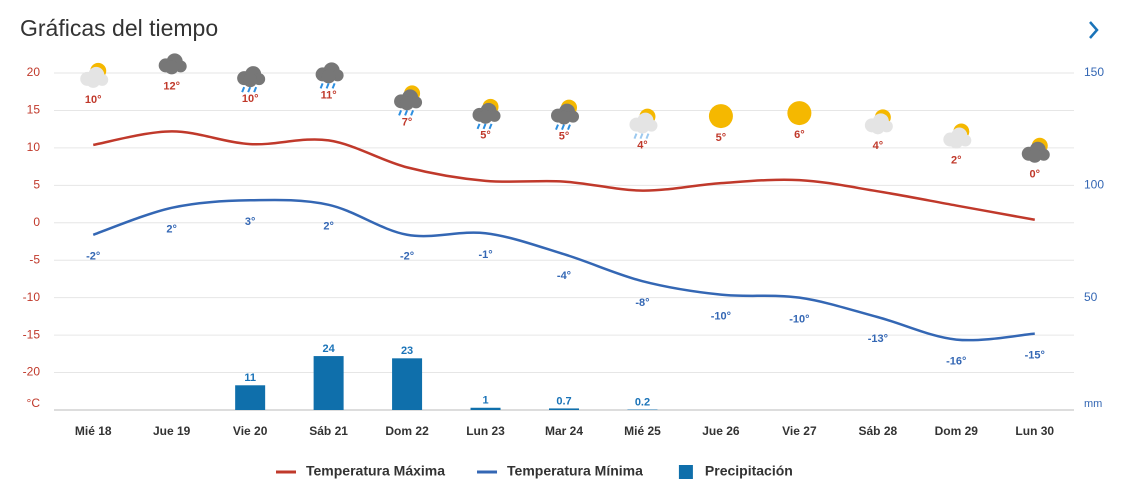 This screenshot has height=500, width=1140. I want to click on y2-tick-label: 50, so click(1091, 297).